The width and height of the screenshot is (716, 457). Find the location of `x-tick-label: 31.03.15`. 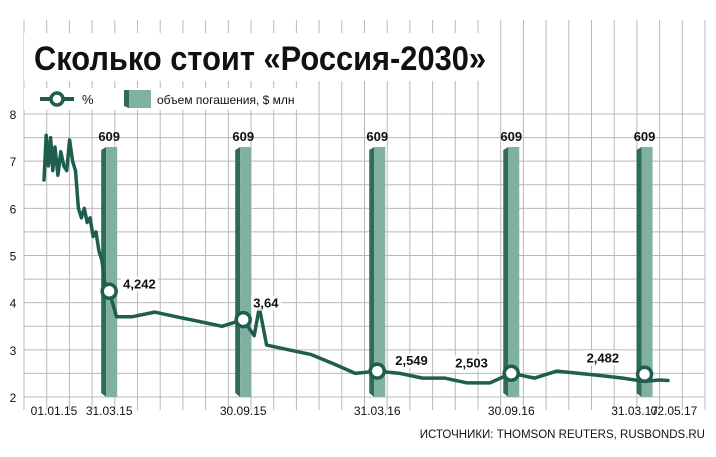

x-tick-label: 31.03.15 is located at coordinates (109, 411).